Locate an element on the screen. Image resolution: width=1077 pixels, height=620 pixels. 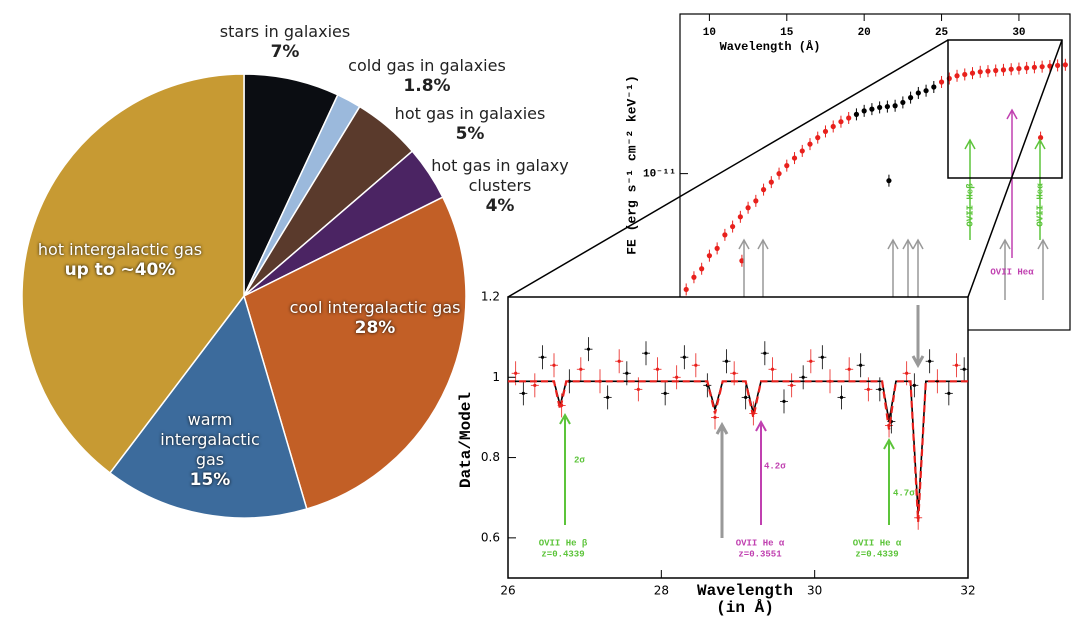
pie-category: stars in galaxies is located at coordinates (285, 31).